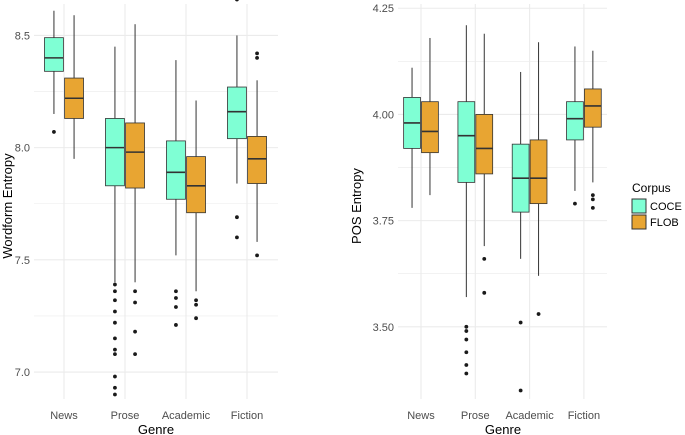 The image size is (685, 435). I want to click on y-tick-label: 4.25, so click(383, 9).